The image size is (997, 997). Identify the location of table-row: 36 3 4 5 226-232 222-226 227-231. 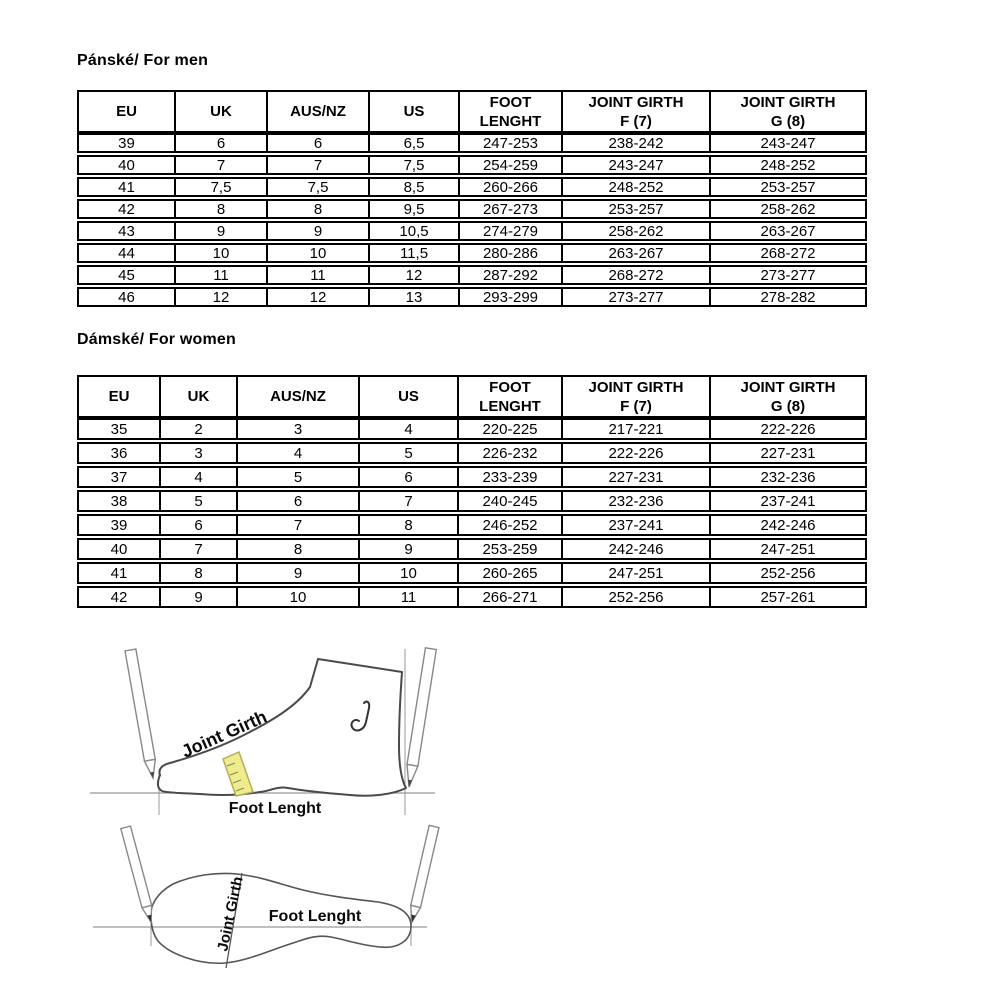
(472, 453).